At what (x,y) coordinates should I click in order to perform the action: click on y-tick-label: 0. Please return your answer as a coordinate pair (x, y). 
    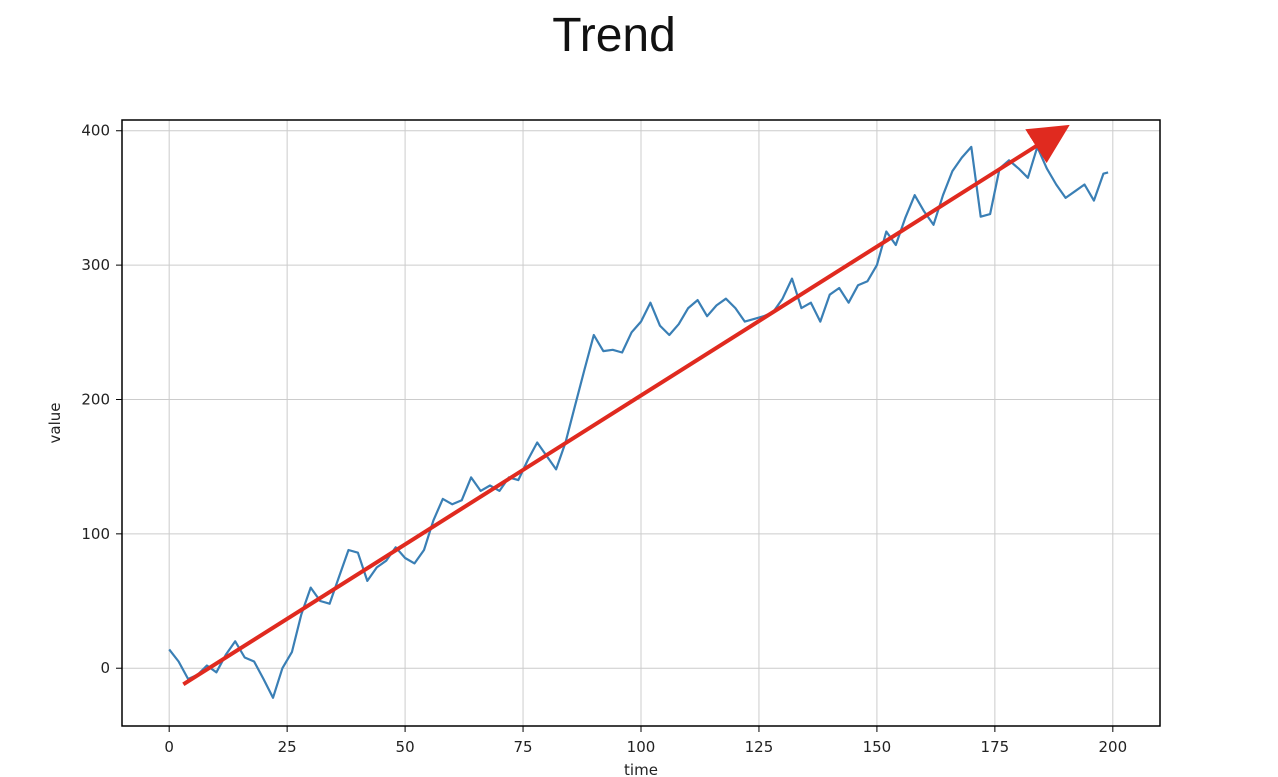
    Looking at the image, I should click on (105, 668).